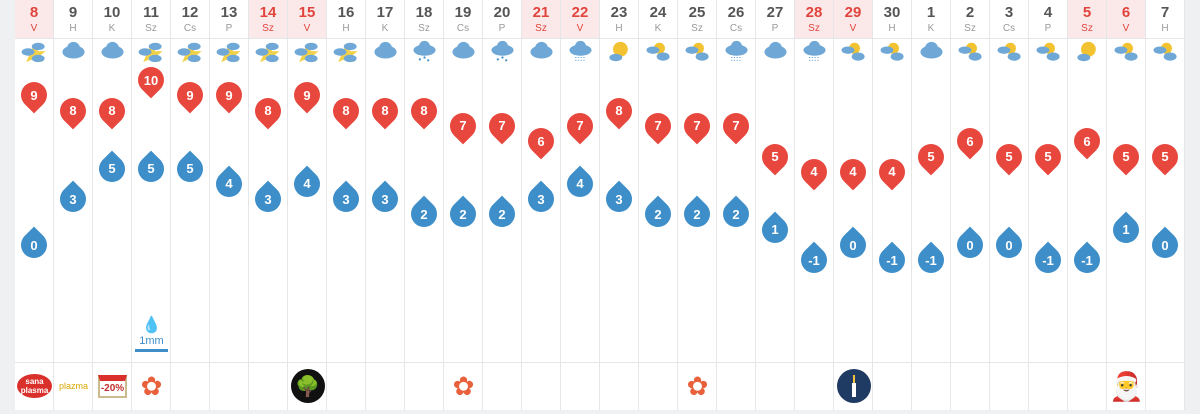 Image resolution: width=1200 pixels, height=414 pixels. I want to click on day-header: 4 P, so click(1048, 19).